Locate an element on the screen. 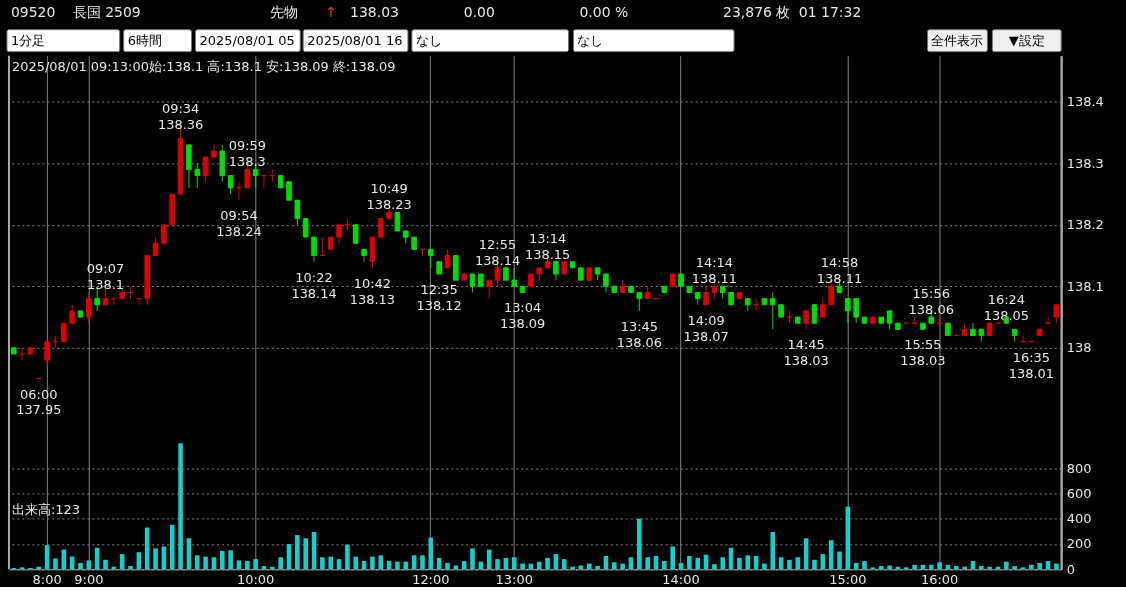  y-tick-label: 138.2 is located at coordinates (1085, 225).